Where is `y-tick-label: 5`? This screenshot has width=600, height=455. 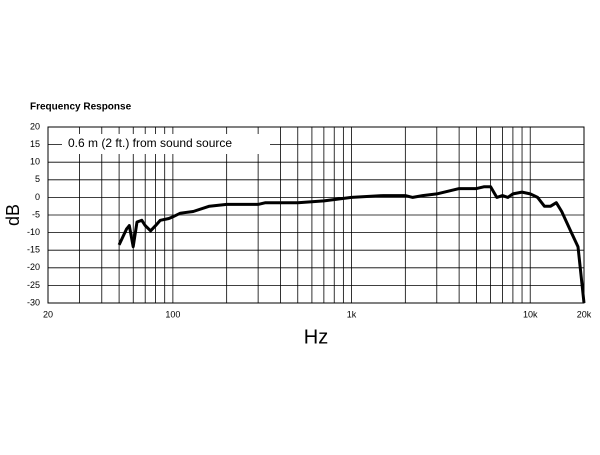
y-tick-label: 5 is located at coordinates (37, 179).